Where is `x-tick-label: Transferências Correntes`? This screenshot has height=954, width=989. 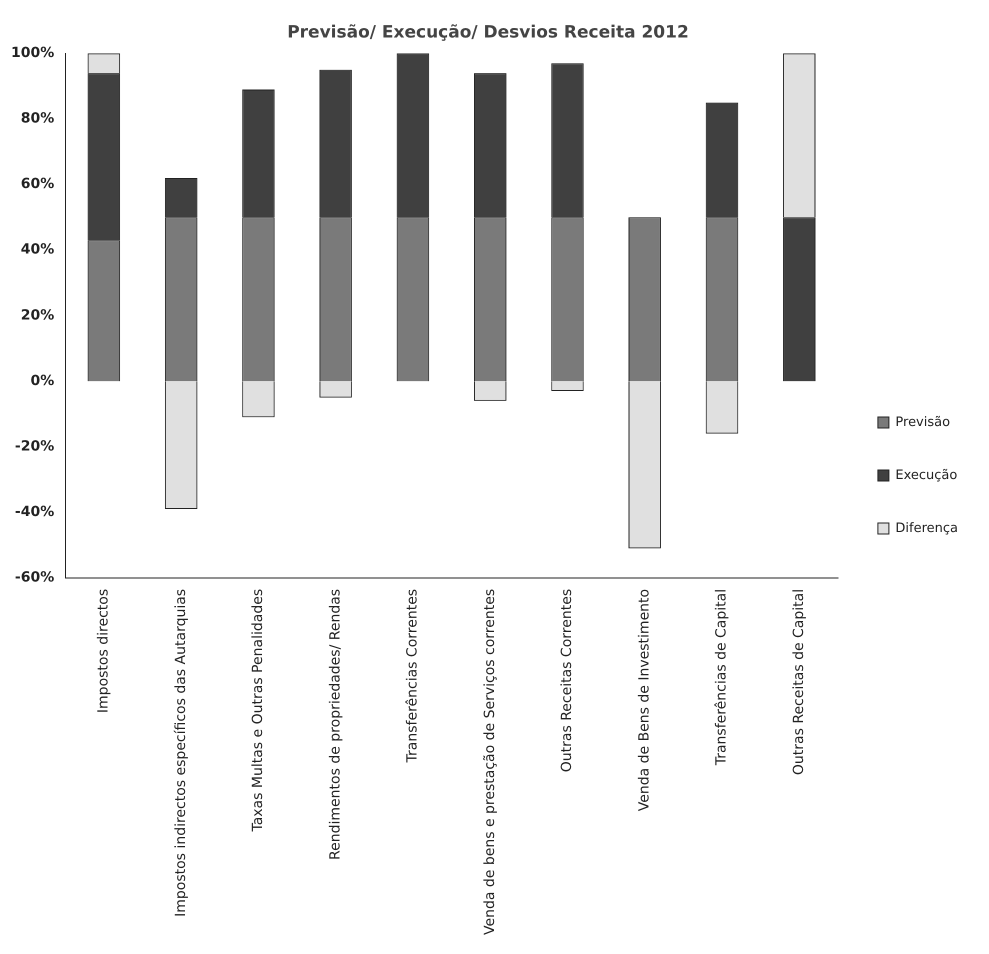
x-tick-label: Transferências Correntes is located at coordinates (412, 676).